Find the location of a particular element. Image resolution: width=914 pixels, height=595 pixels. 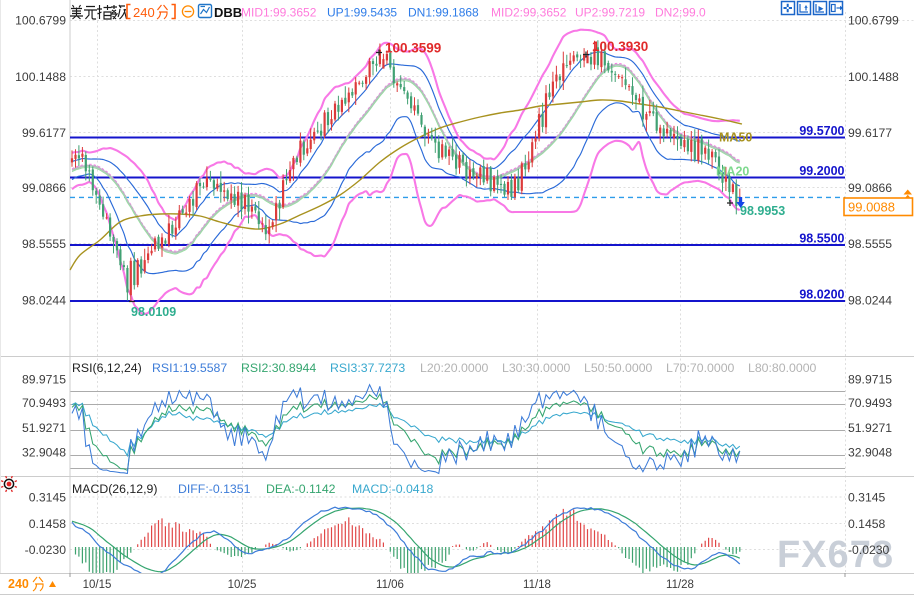

svg-text: L20:20.0000 is located at coordinates (454, 368).